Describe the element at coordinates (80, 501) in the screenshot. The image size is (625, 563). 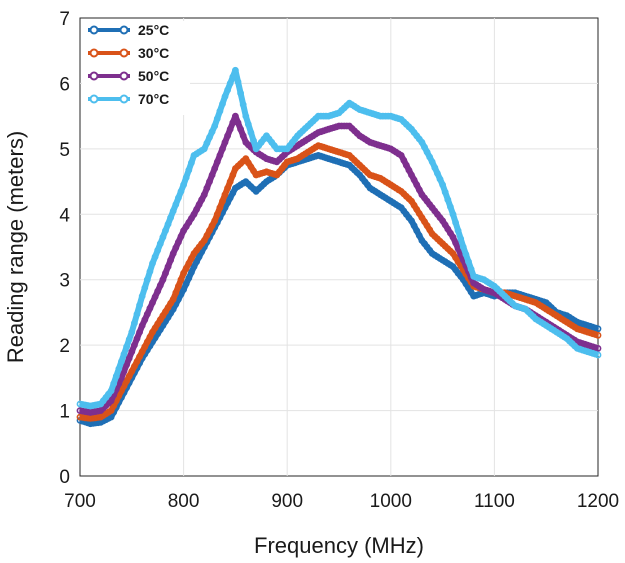
I see `x-tick-label: 700` at that location.